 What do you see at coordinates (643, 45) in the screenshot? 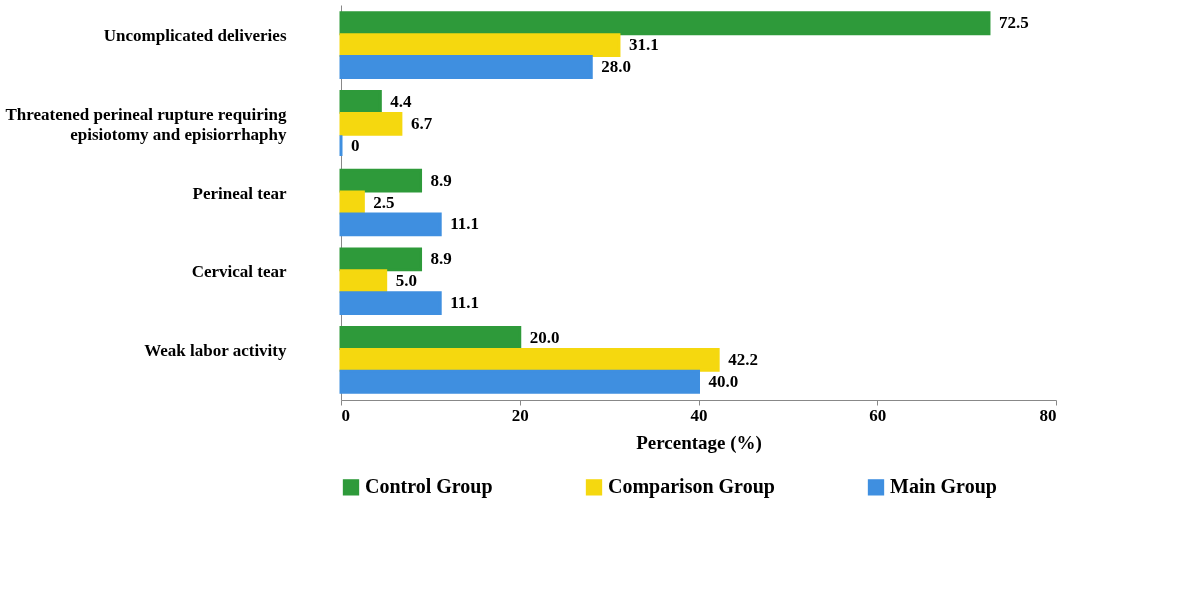
I see `data-label: 31.1` at bounding box center [643, 45].